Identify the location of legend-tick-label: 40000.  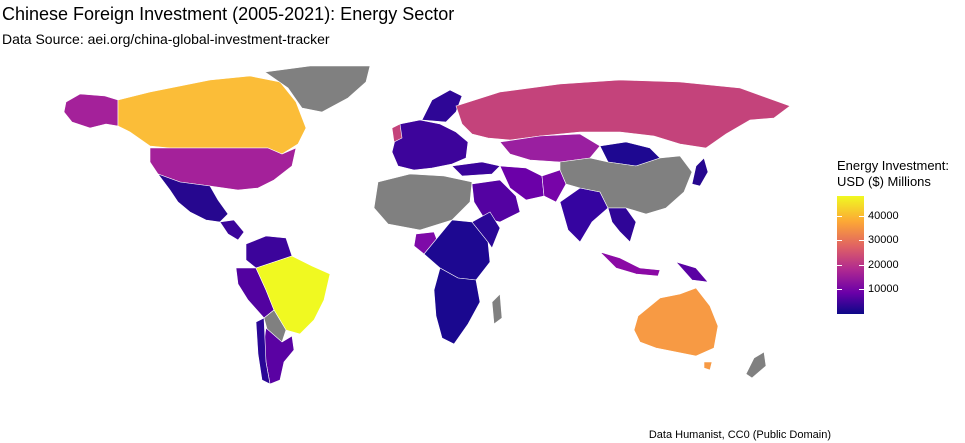
(883, 215).